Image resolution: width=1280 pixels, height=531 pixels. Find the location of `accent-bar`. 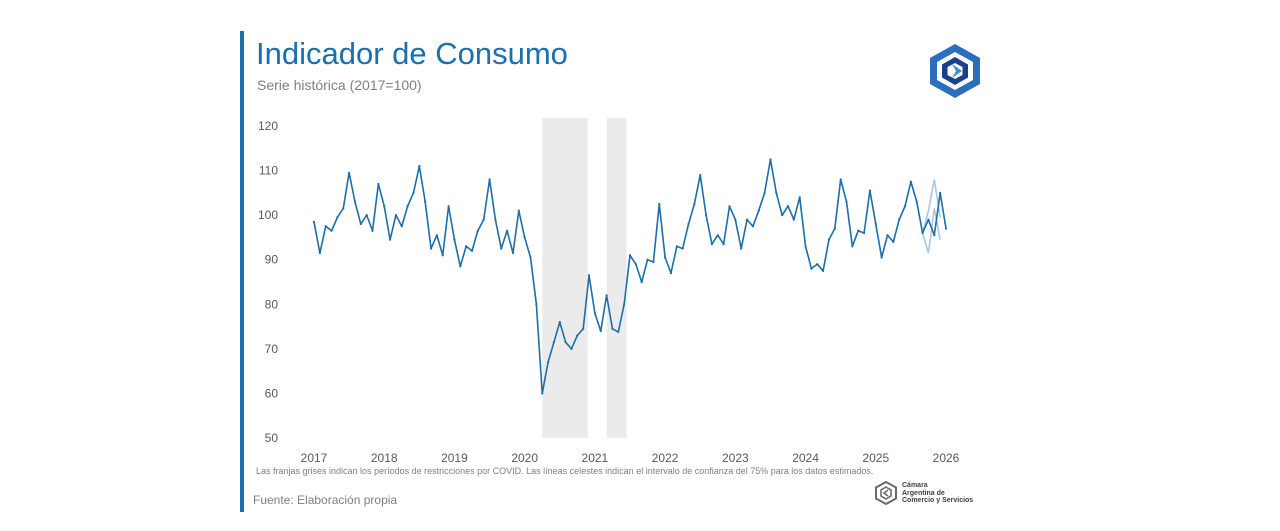

accent-bar is located at coordinates (242, 271).